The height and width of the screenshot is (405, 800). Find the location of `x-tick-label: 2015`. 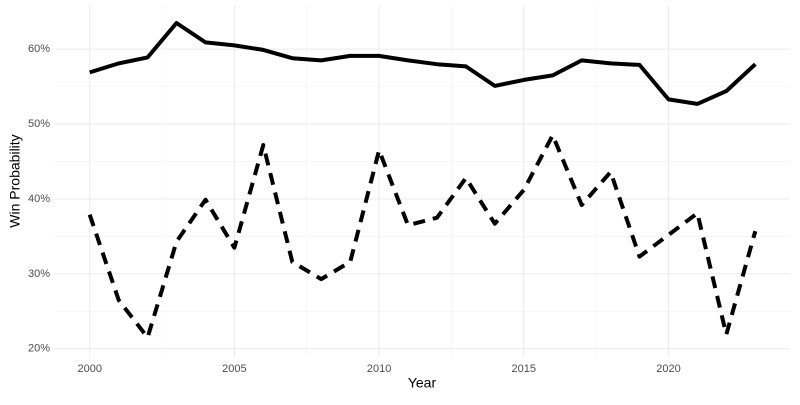

x-tick-label: 2015 is located at coordinates (524, 369).